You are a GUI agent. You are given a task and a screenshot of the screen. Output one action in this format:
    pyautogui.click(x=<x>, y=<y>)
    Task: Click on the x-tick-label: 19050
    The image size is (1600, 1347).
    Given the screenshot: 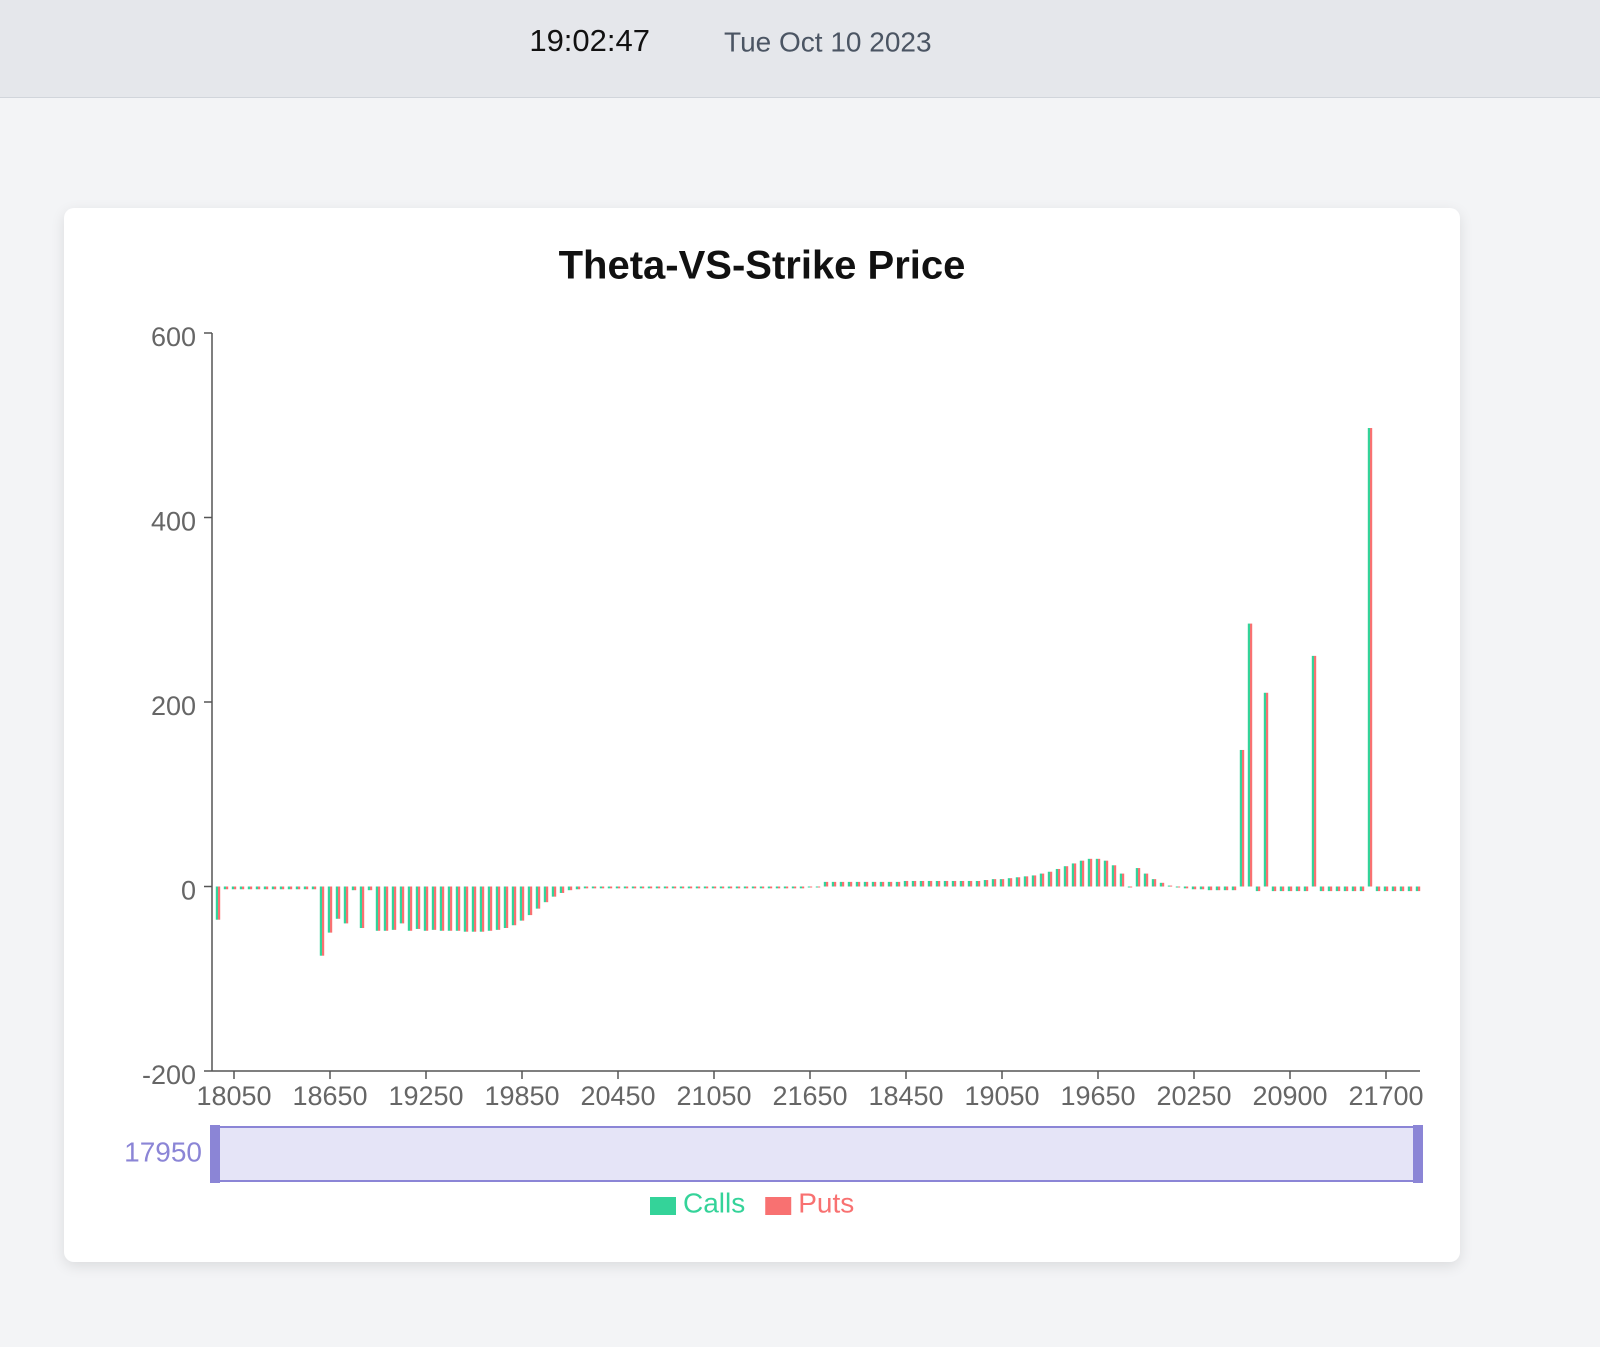 What is the action you would take?
    pyautogui.click(x=1001, y=1096)
    